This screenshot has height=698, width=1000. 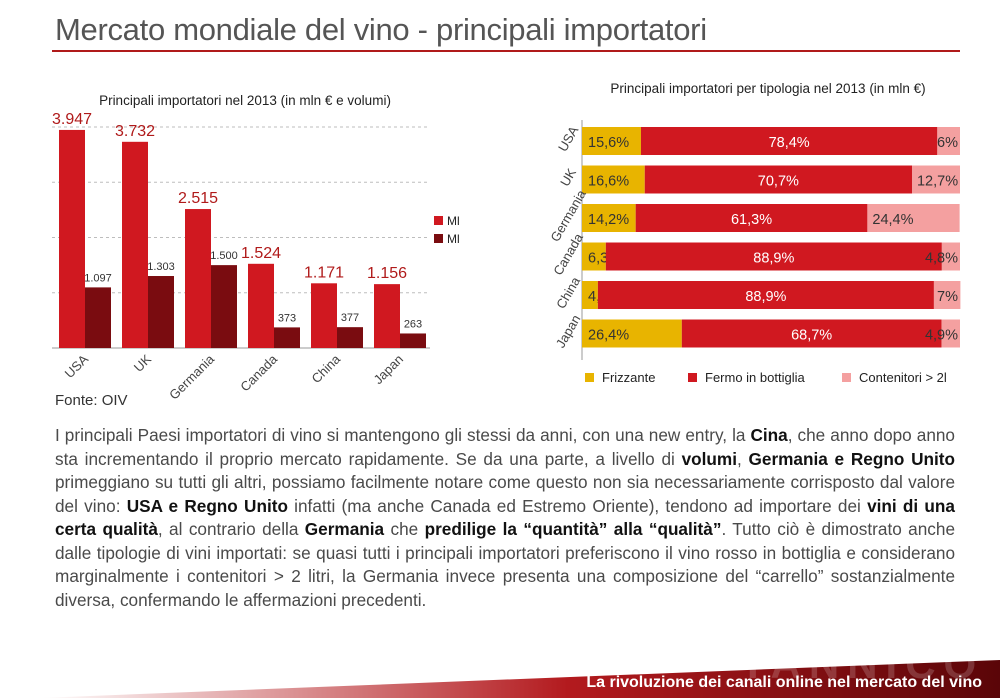 I want to click on legend-label: Fermo in bottiglia, so click(x=755, y=377).